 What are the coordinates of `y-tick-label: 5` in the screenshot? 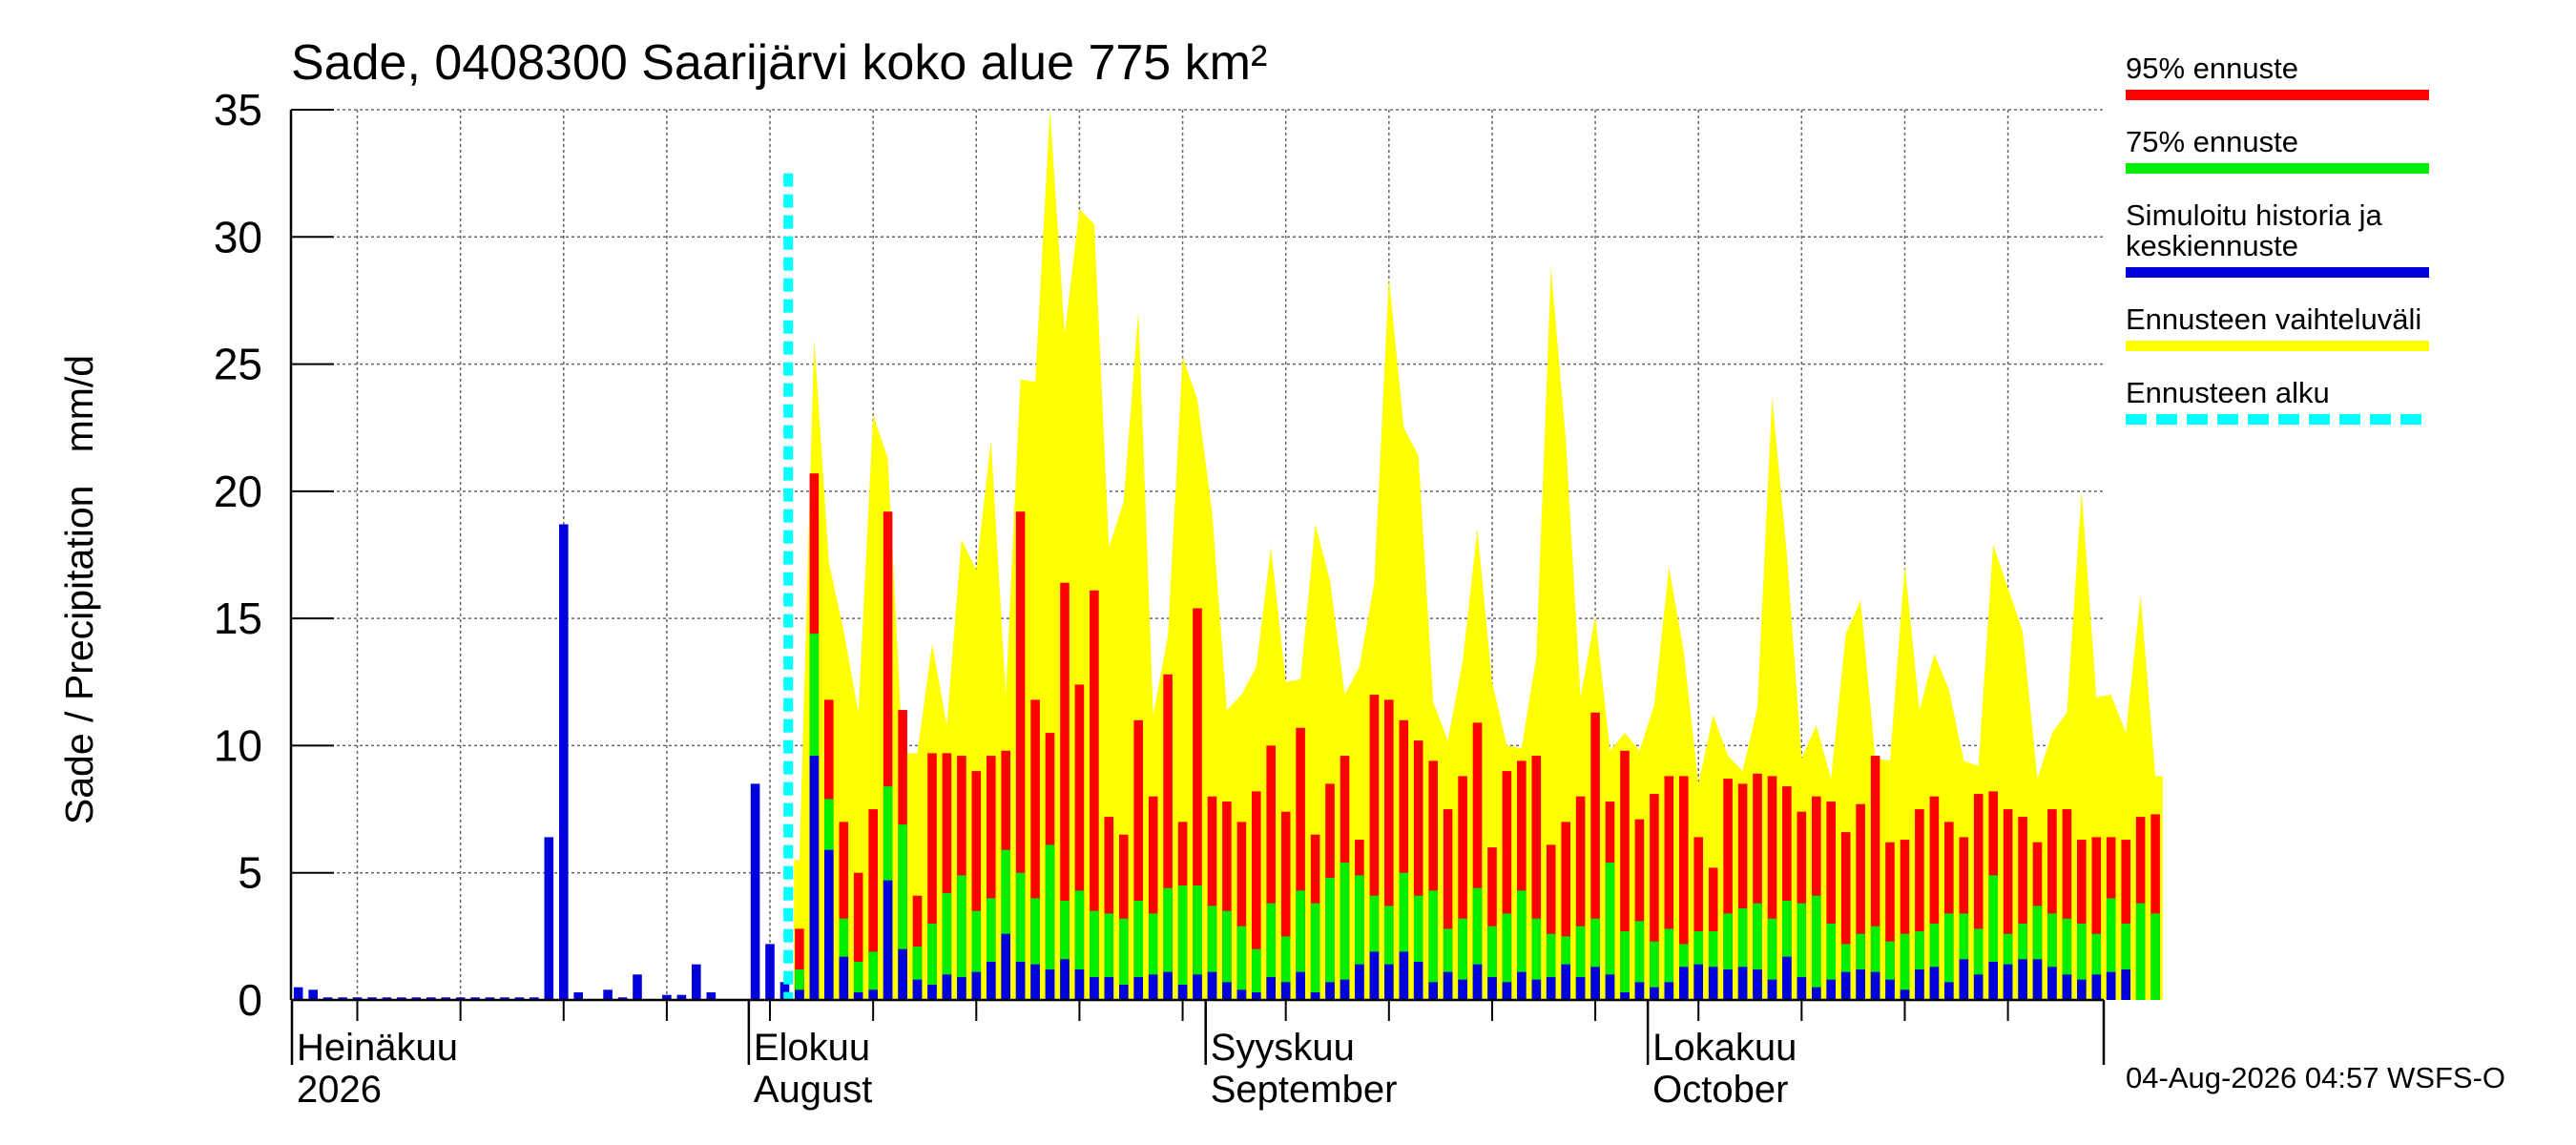 It's located at (250, 873).